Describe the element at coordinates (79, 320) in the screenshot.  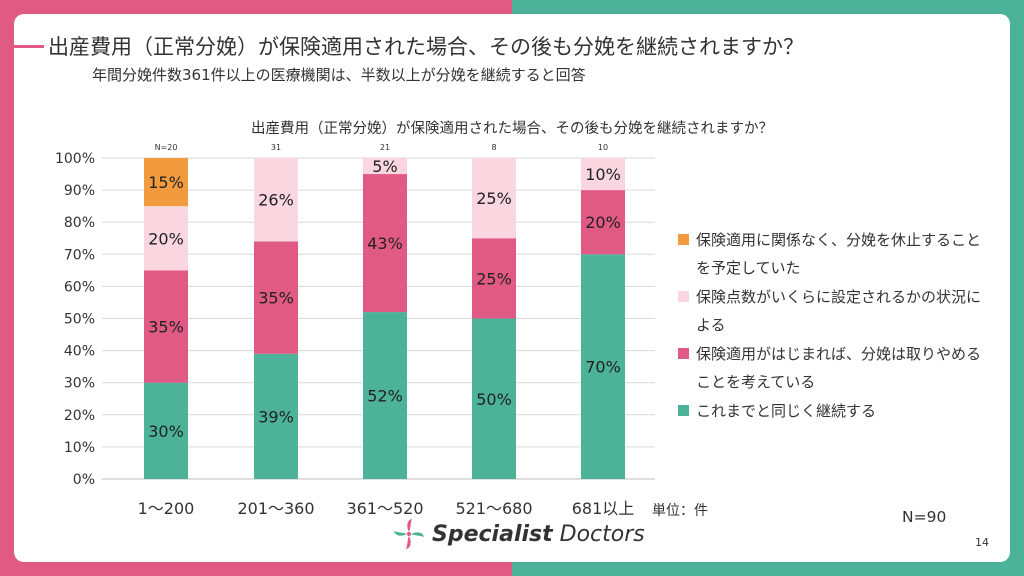
I see `y-tick-label: 50%` at that location.